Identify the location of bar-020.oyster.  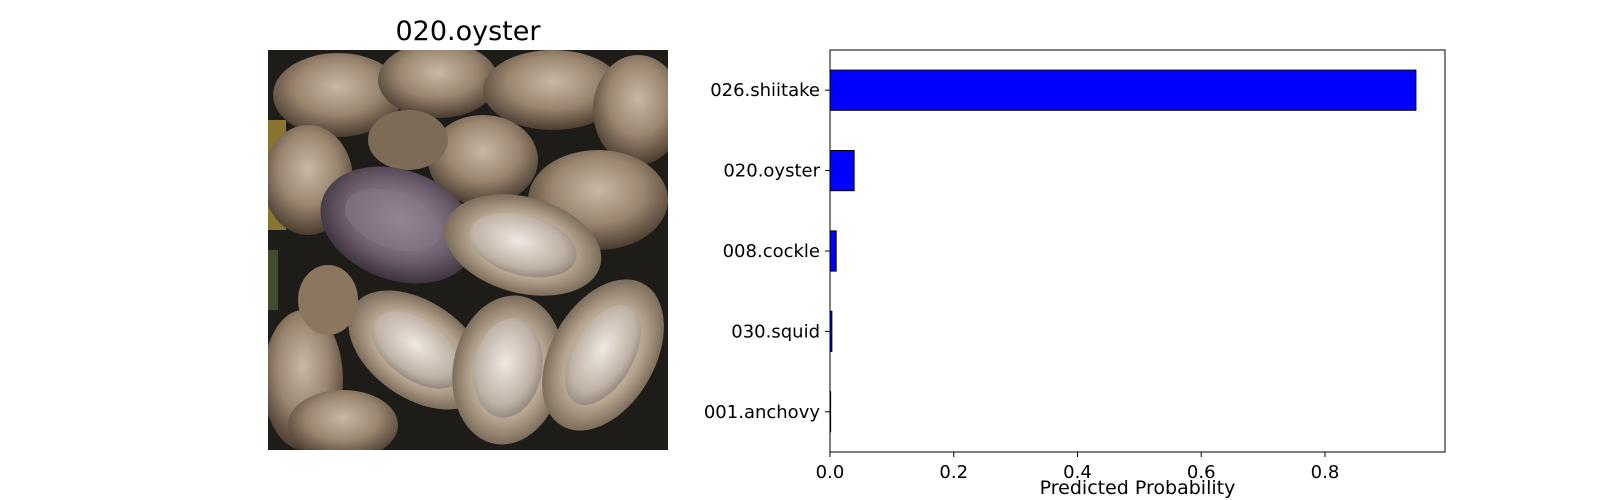
(842, 171).